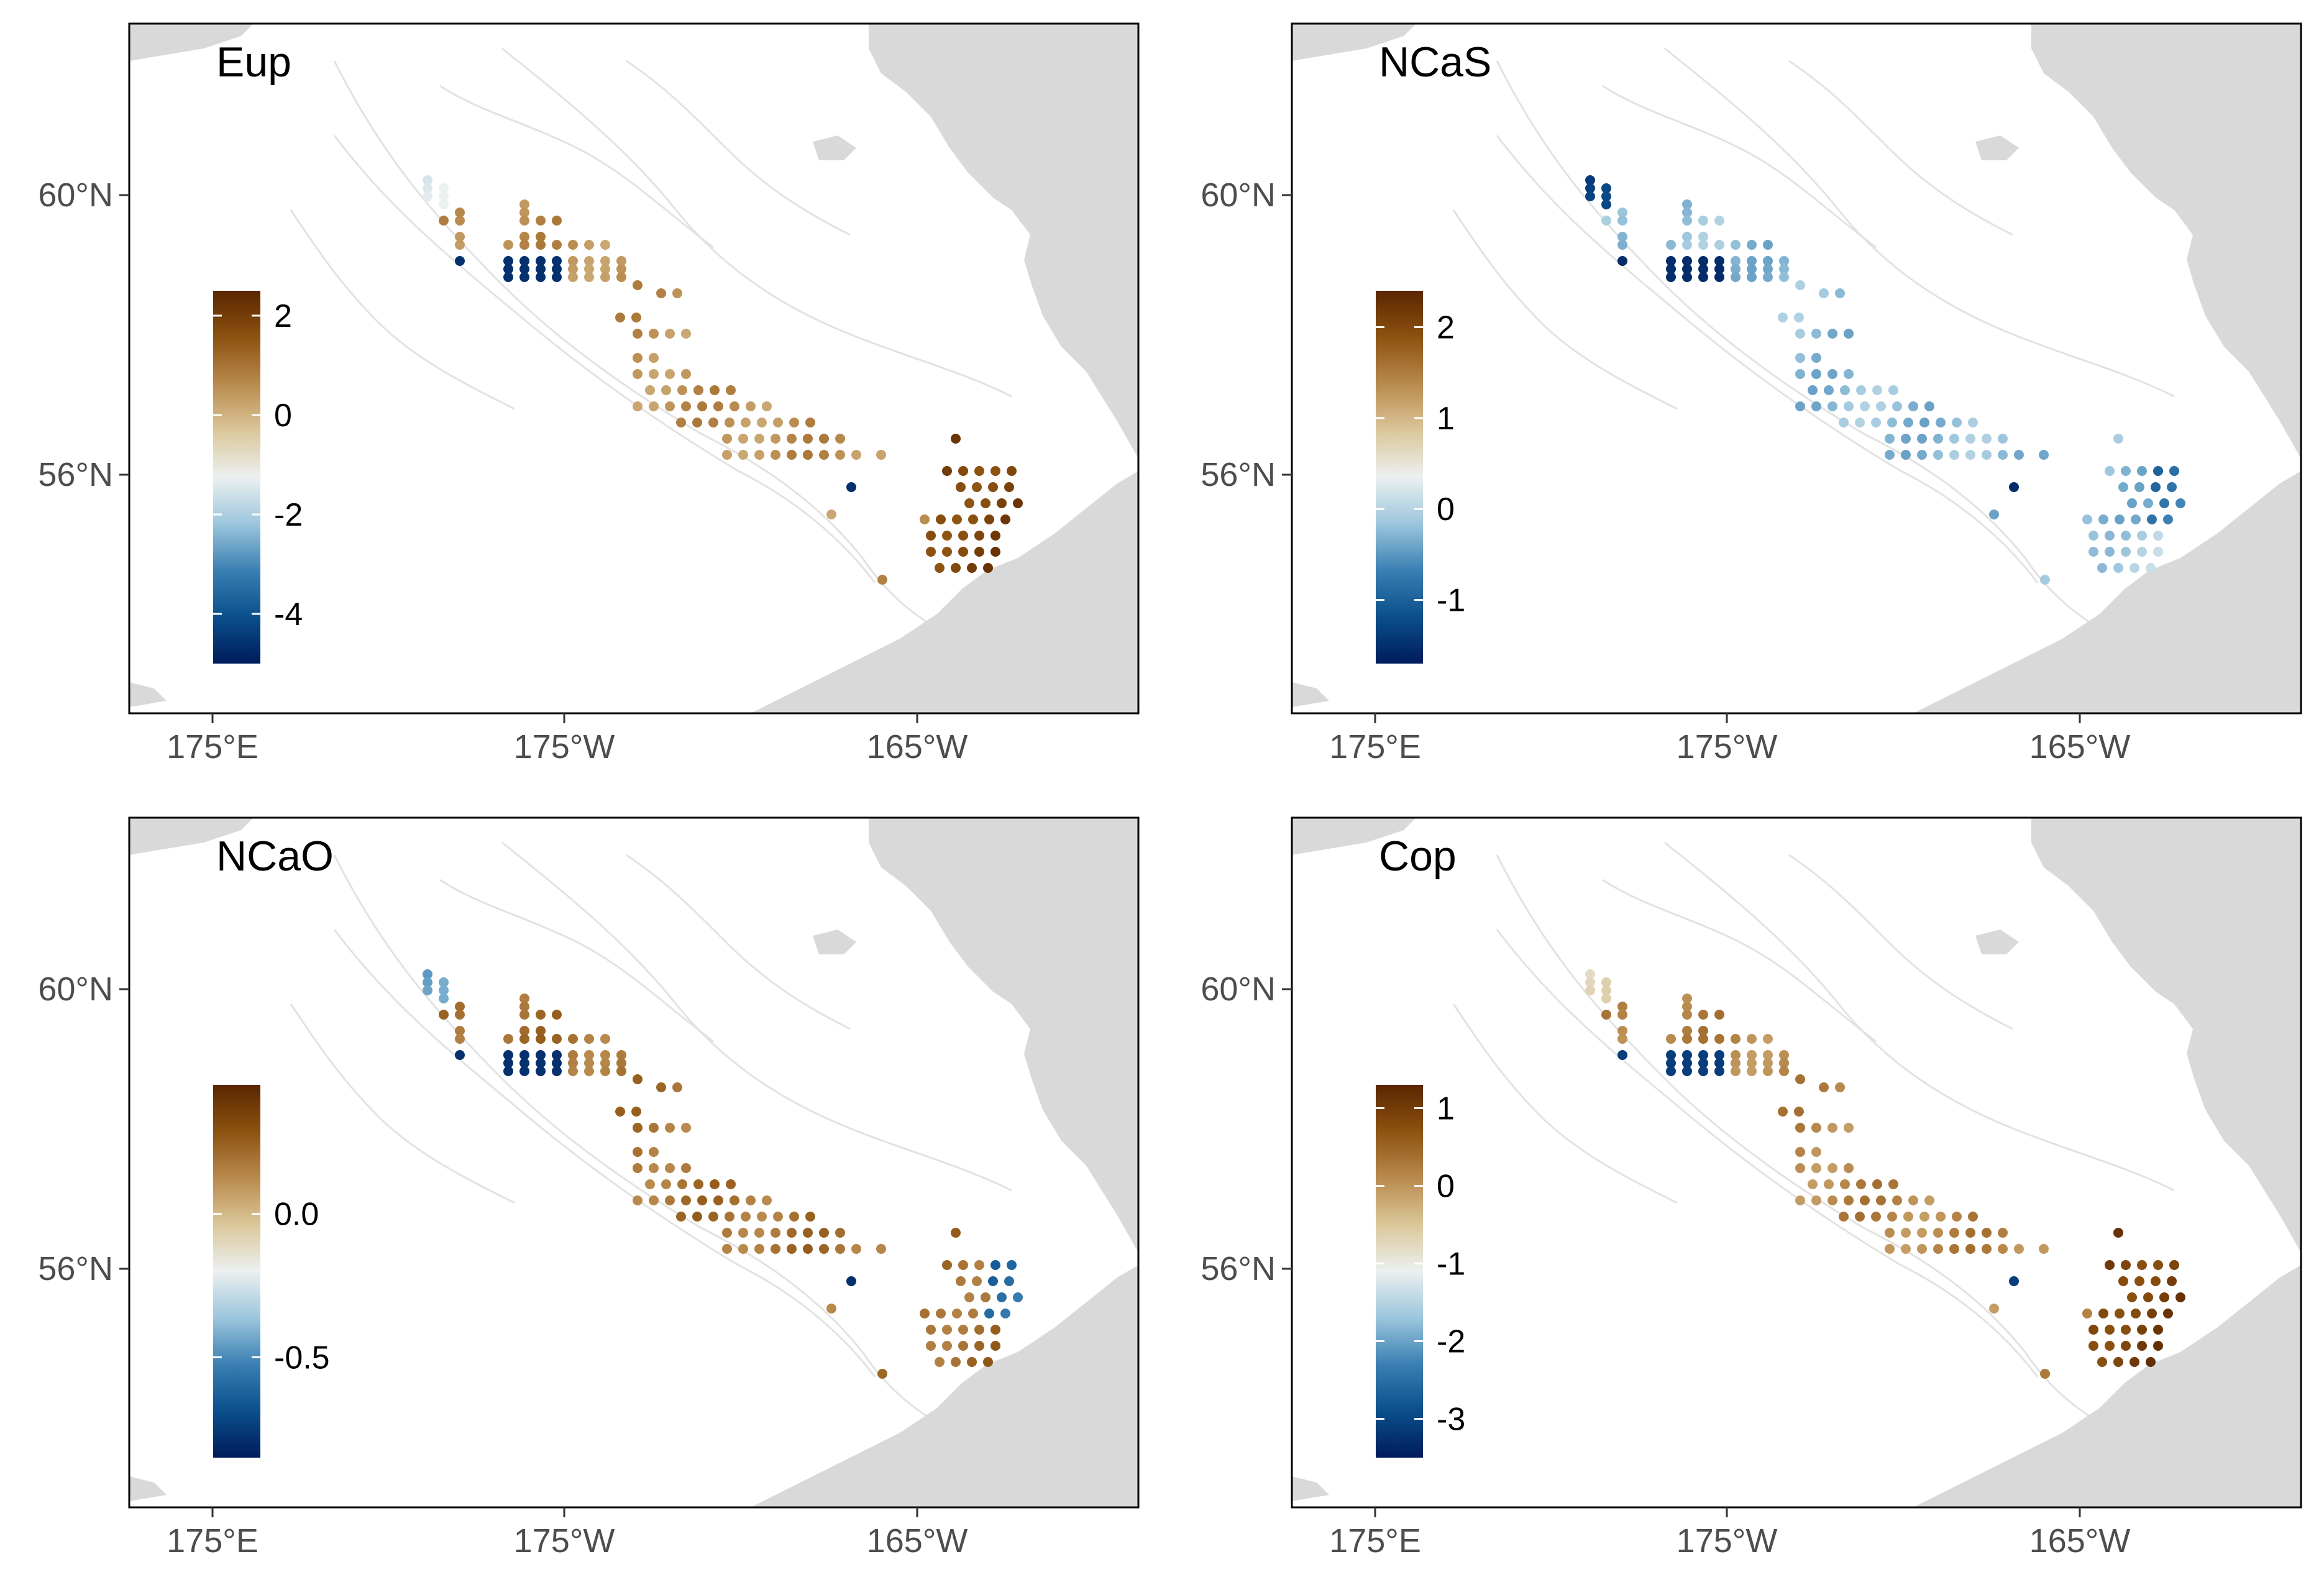 This screenshot has width=2324, height=1590. I want to click on y-tick-label: 60°N, so click(1238, 989).